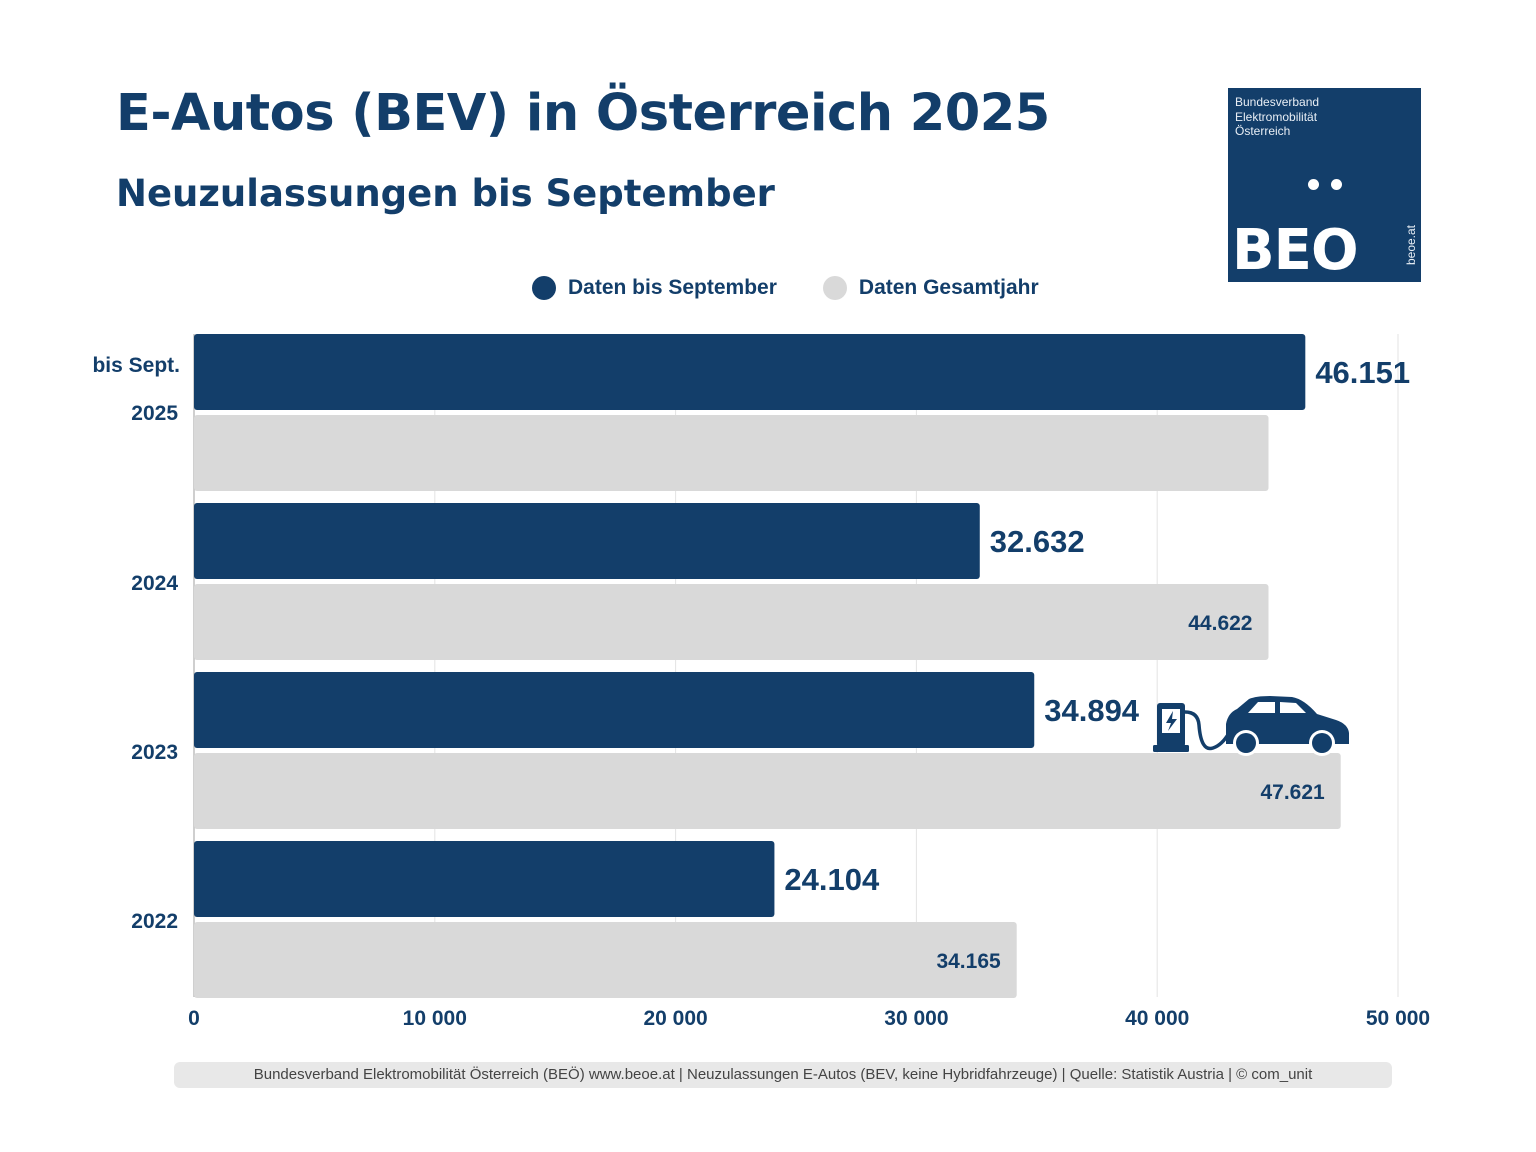 This screenshot has height=1152, width=1536. What do you see at coordinates (672, 287) in the screenshot?
I see `legend-label: Daten bis September` at bounding box center [672, 287].